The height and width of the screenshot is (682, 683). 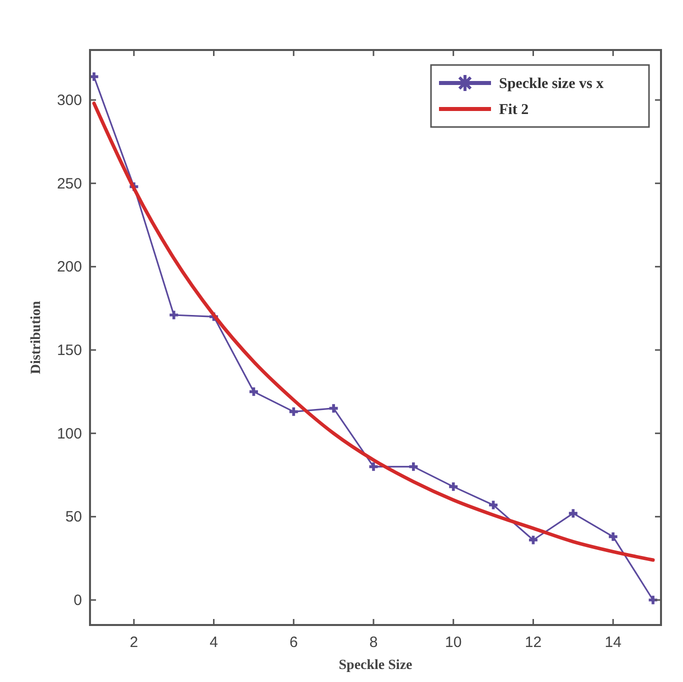 I want to click on y-tick-label: 150, so click(x=69, y=350).